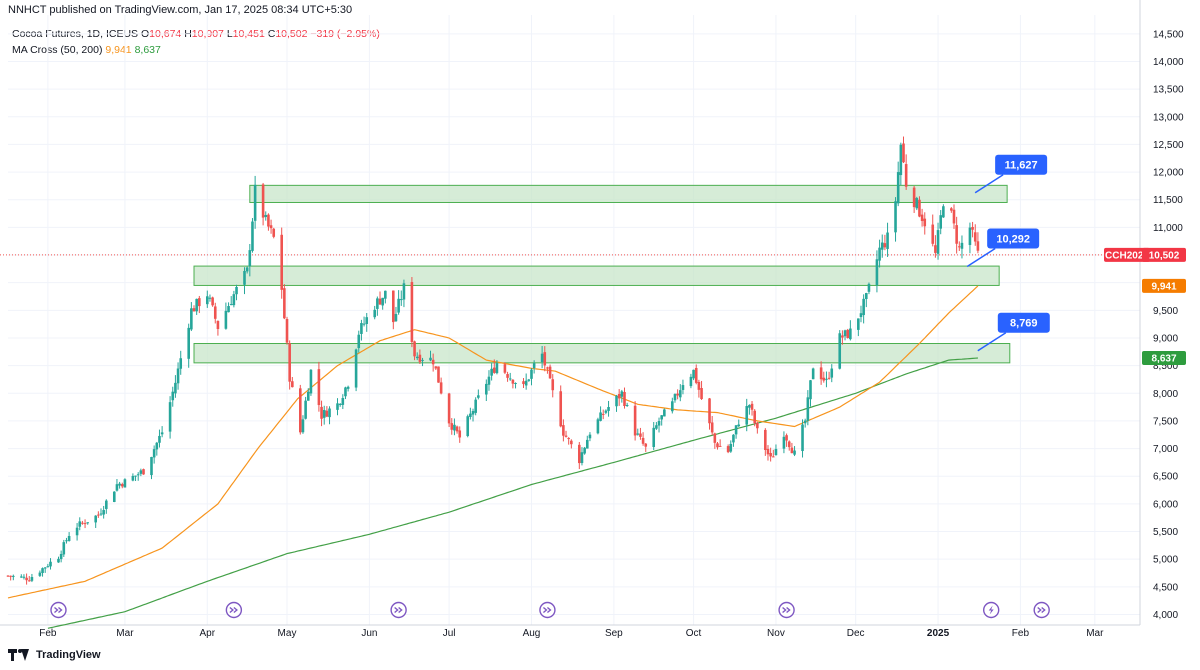 This screenshot has height=670, width=1200. I want to click on price-tick-label: 9,000, so click(1165, 338).